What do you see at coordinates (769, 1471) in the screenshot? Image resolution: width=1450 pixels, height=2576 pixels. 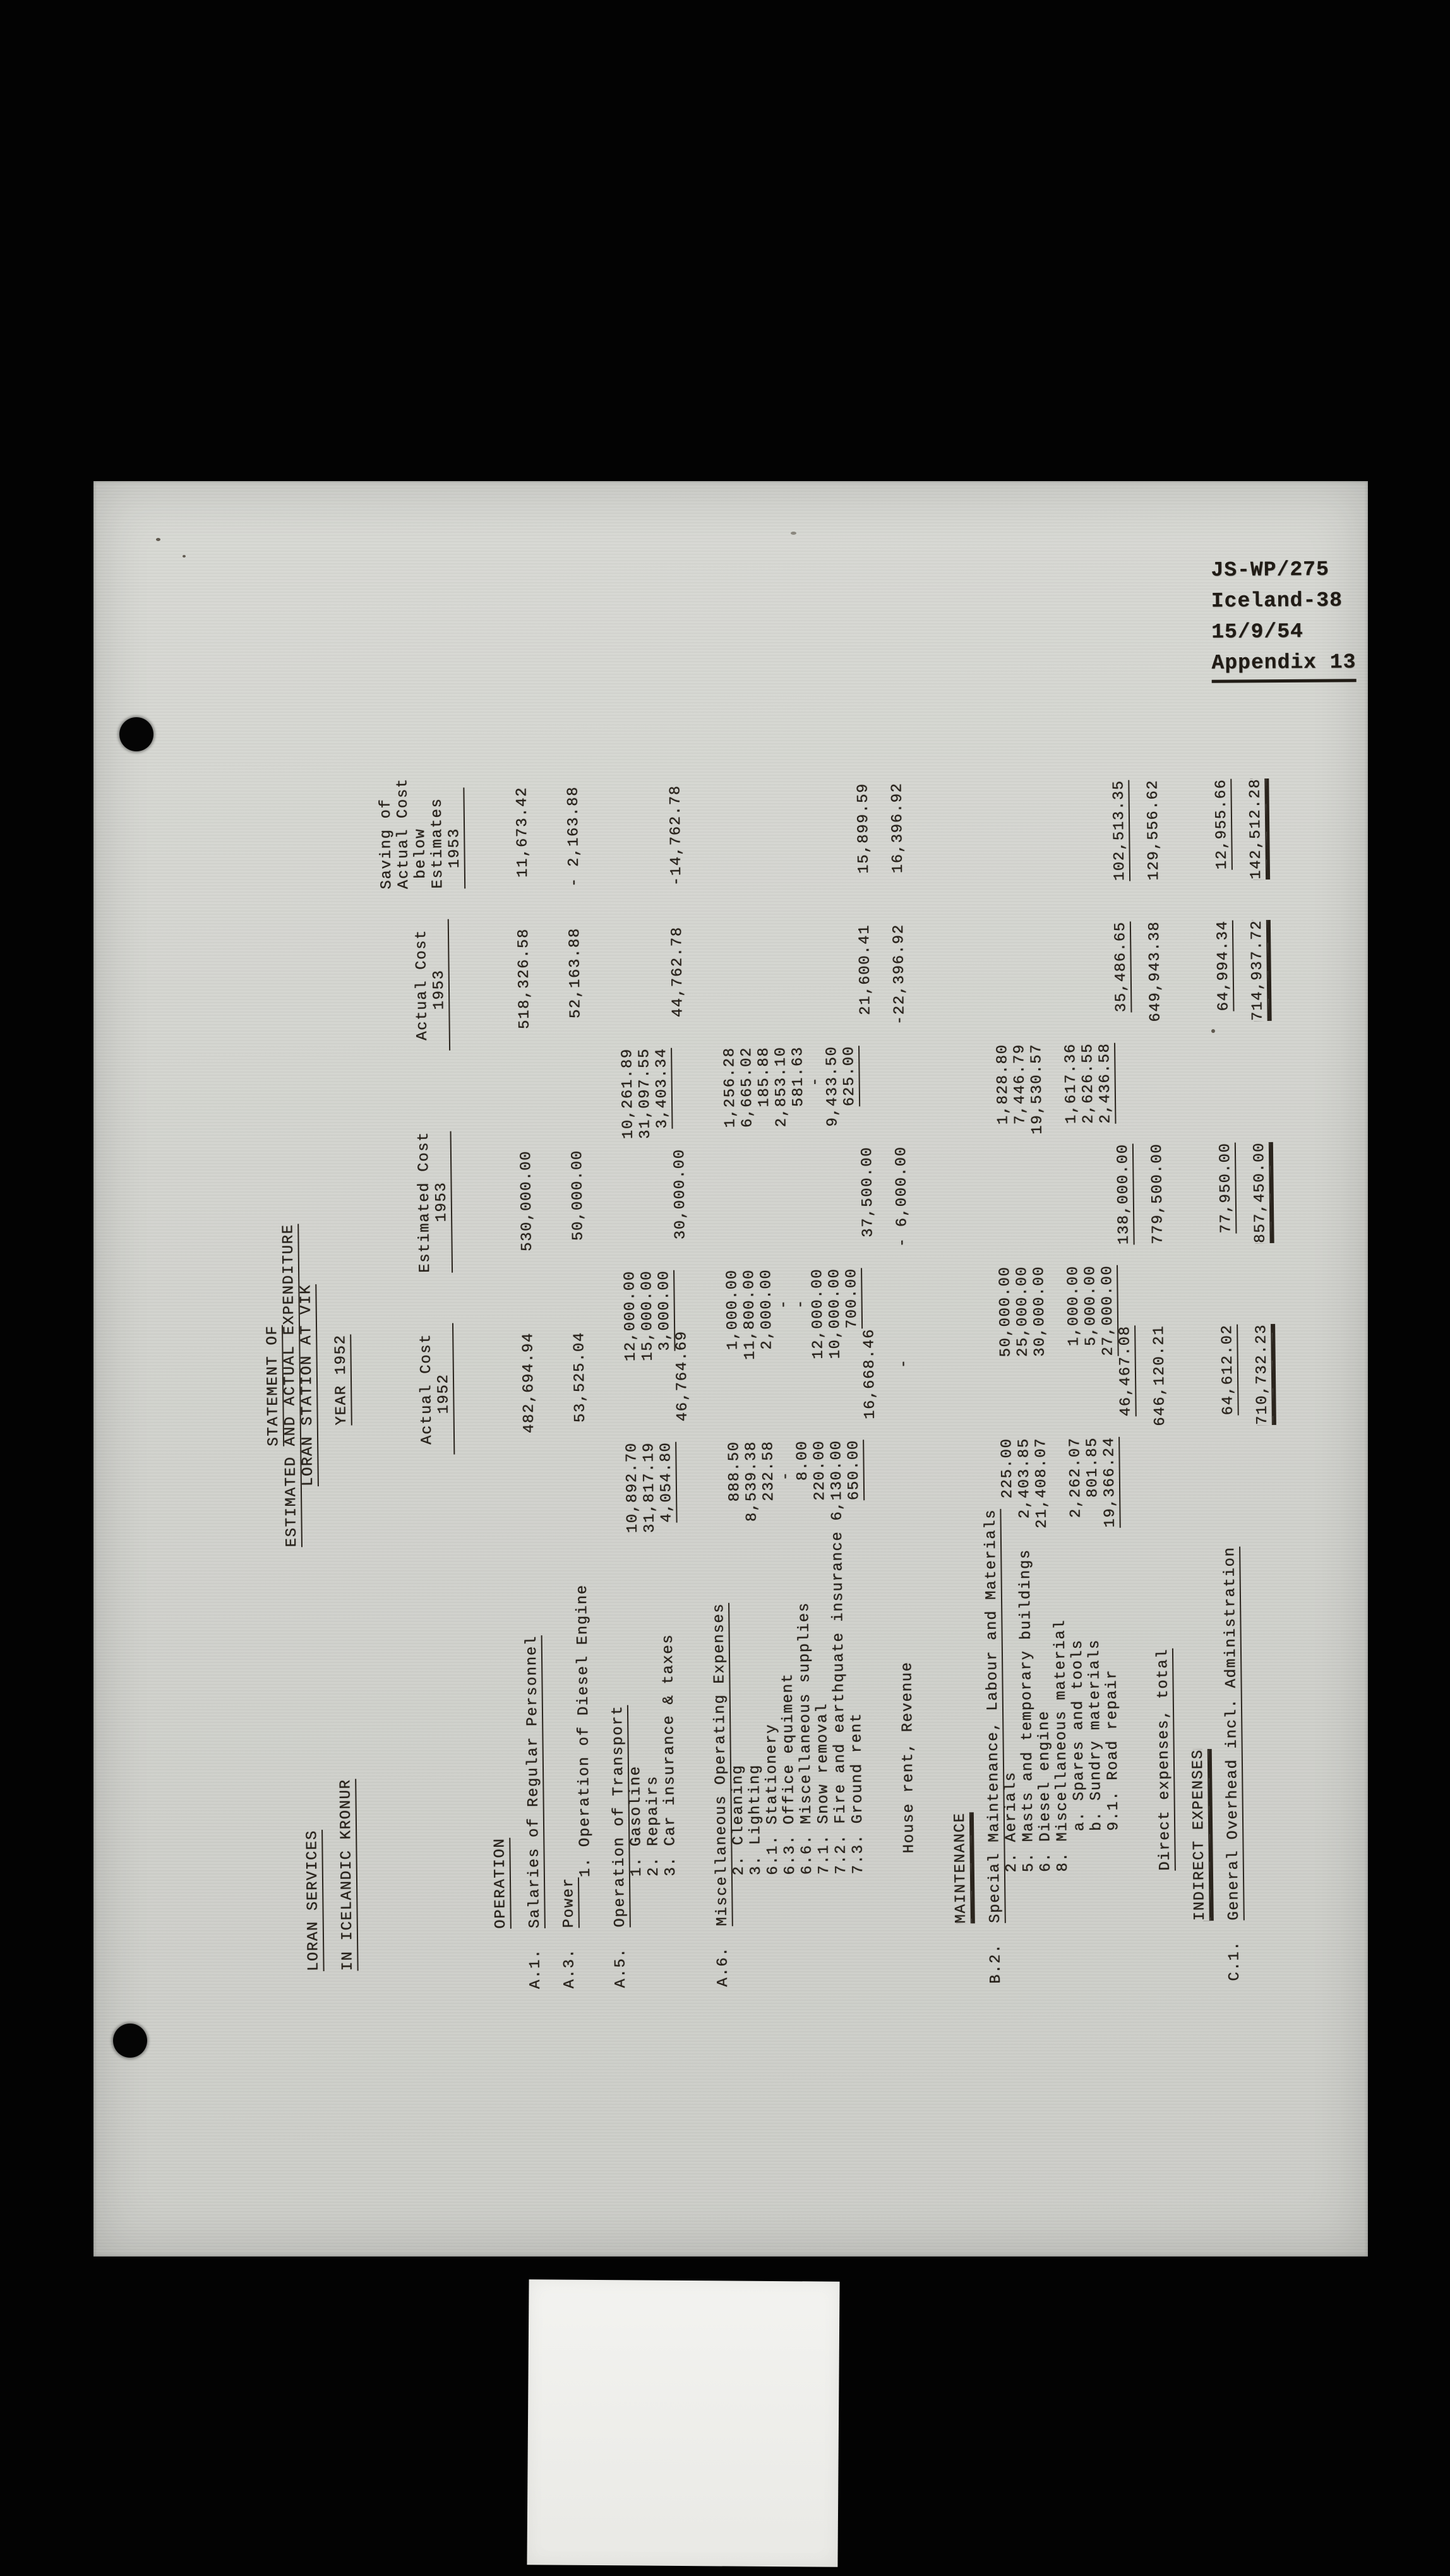 I see `doc-text: 232.58` at bounding box center [769, 1471].